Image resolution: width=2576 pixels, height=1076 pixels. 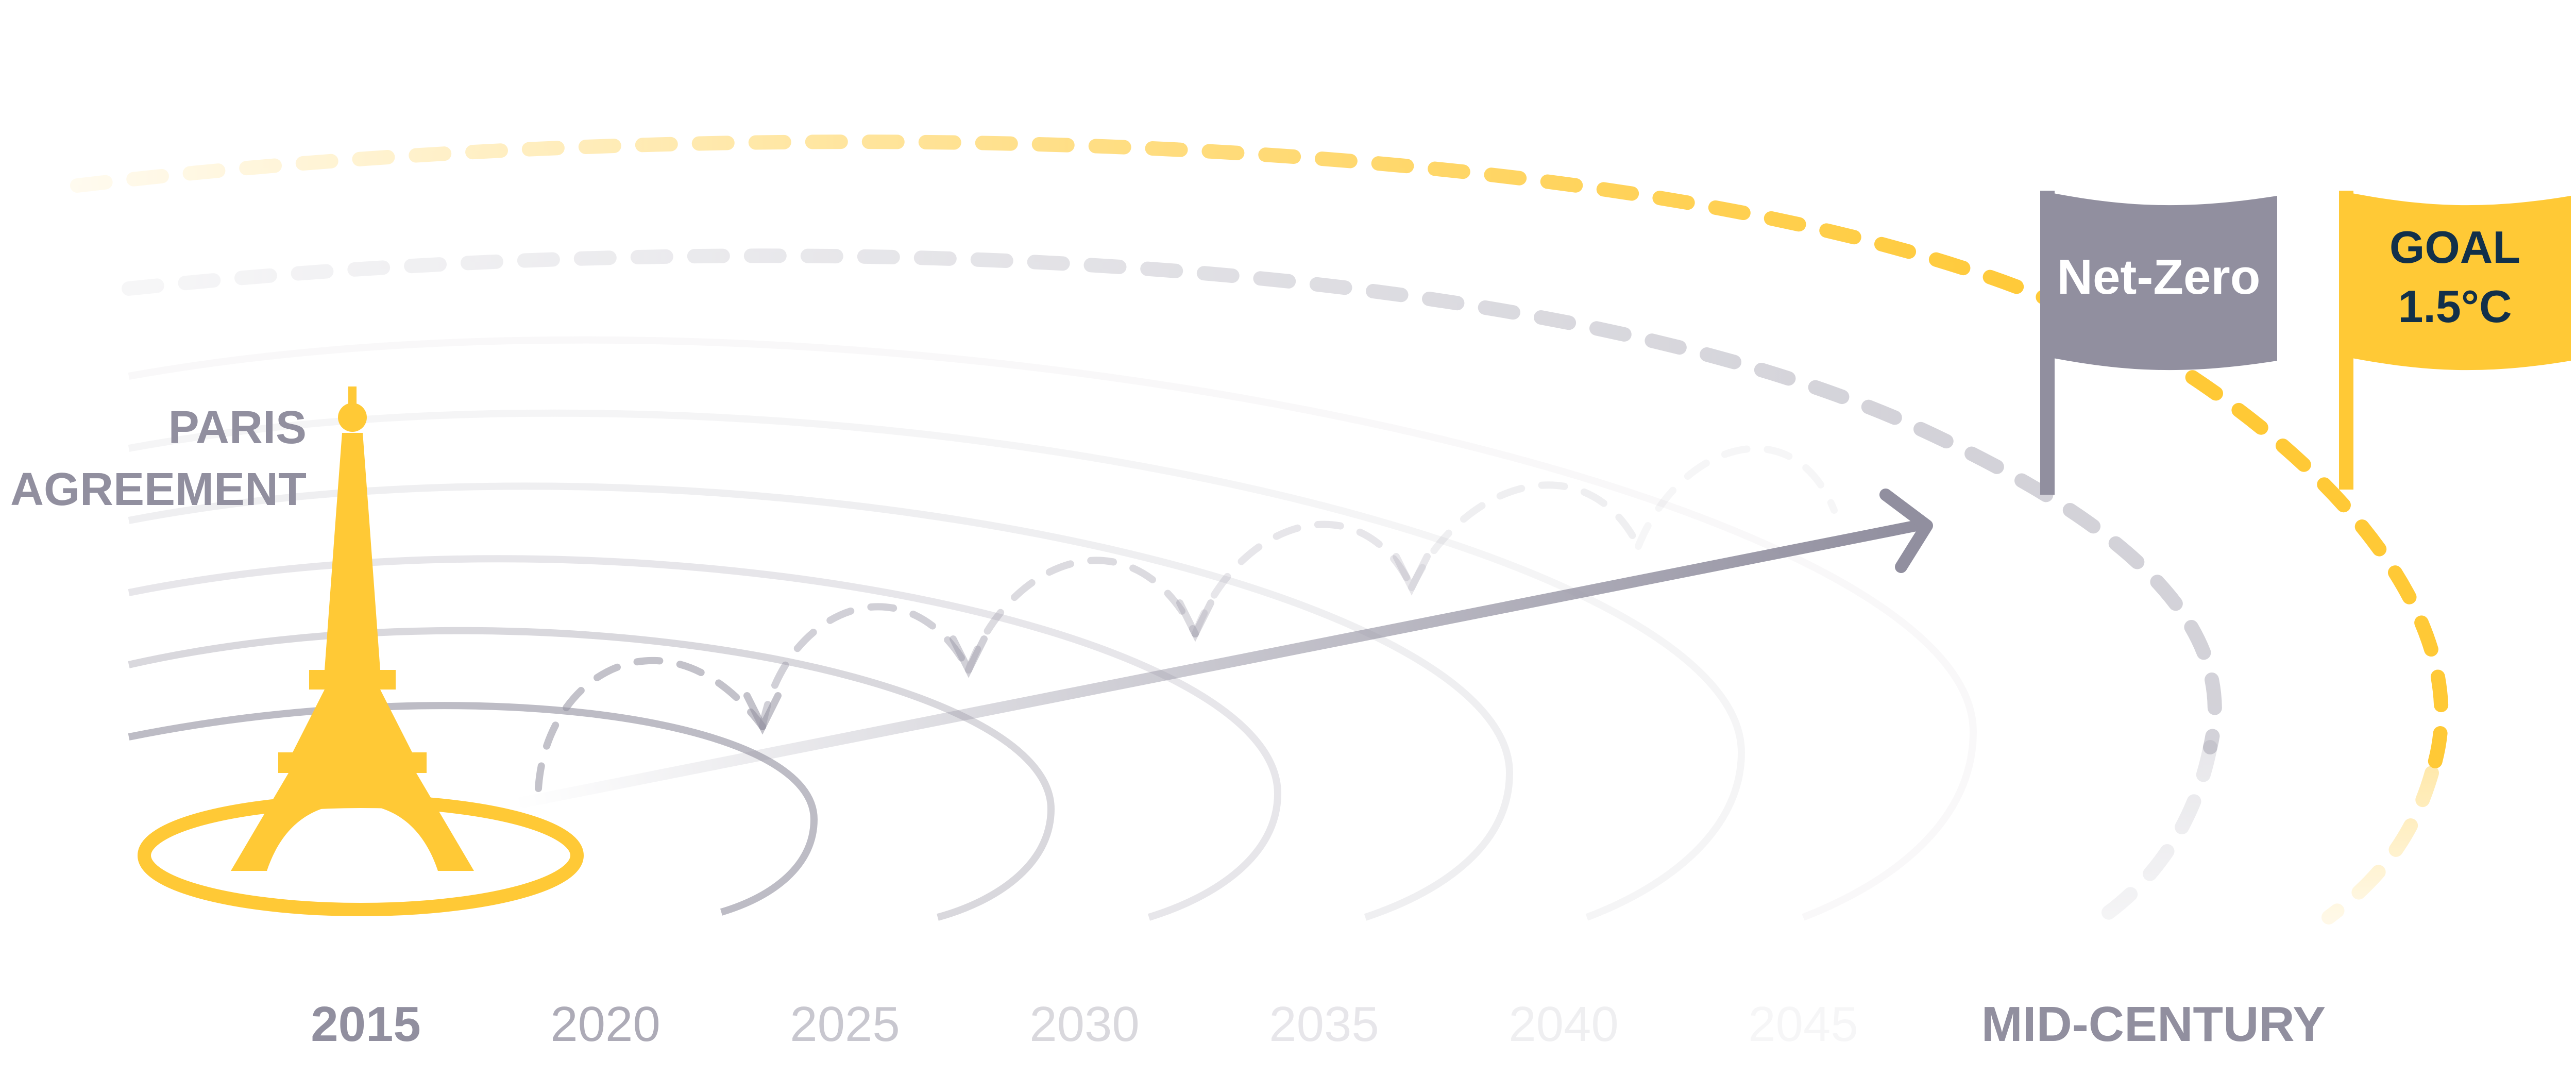 What do you see at coordinates (2380, 845) in the screenshot?
I see `goal-arc-lower` at bounding box center [2380, 845].